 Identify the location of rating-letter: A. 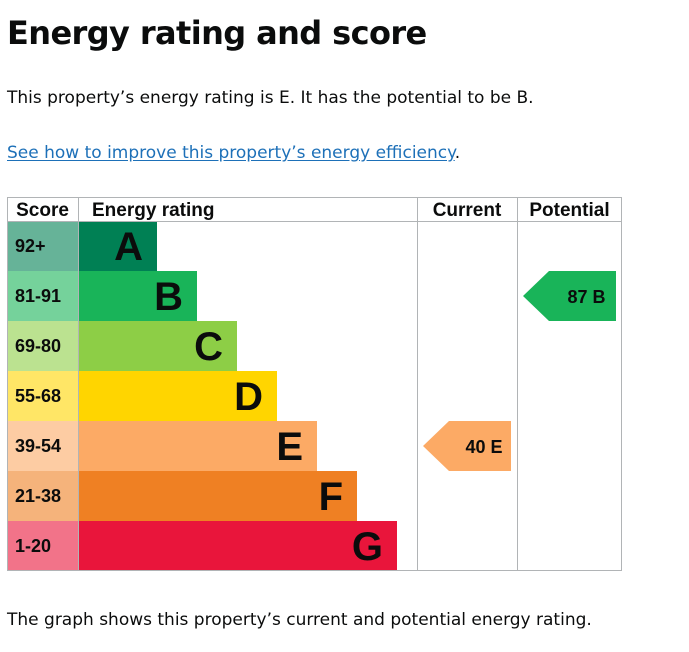
(128, 247).